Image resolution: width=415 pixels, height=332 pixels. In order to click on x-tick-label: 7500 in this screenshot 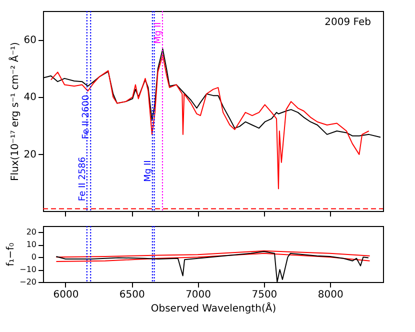, I will do `click(265, 295)`.